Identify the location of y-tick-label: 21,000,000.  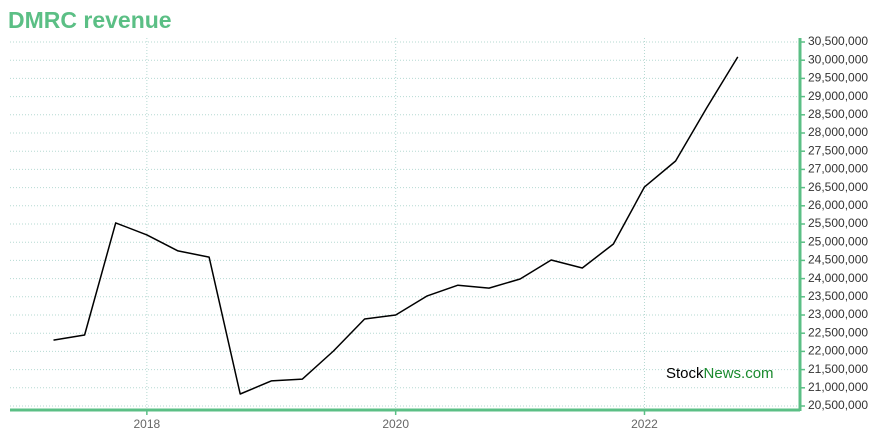
(838, 387).